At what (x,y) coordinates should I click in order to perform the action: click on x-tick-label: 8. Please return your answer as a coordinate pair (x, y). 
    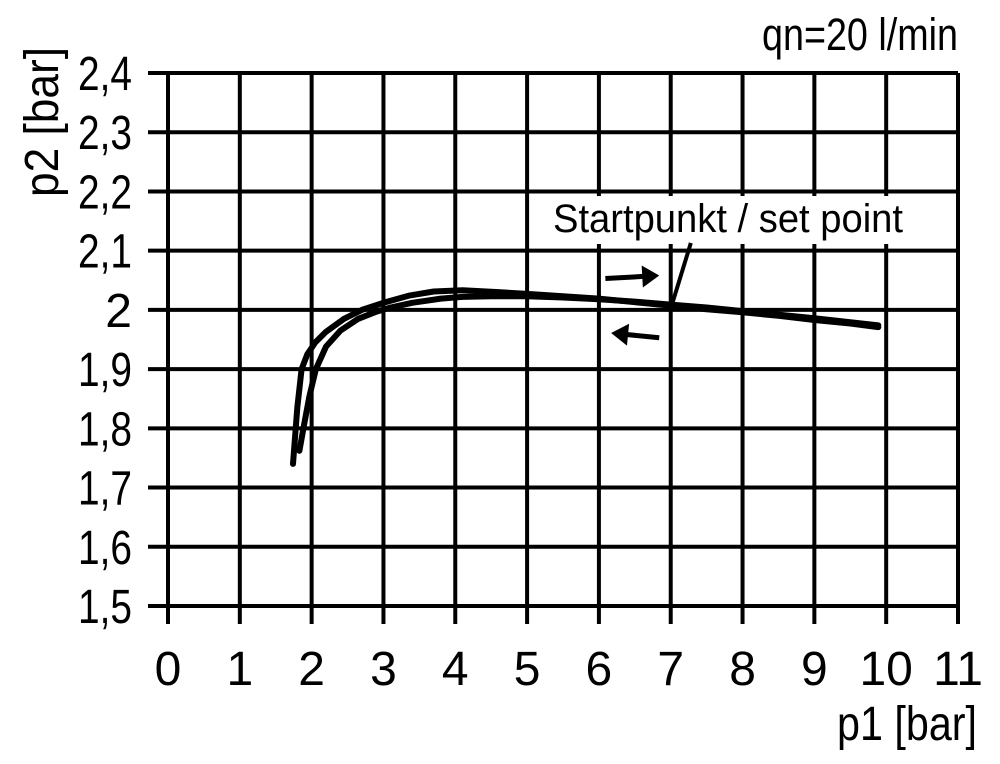
    Looking at the image, I should click on (742, 669).